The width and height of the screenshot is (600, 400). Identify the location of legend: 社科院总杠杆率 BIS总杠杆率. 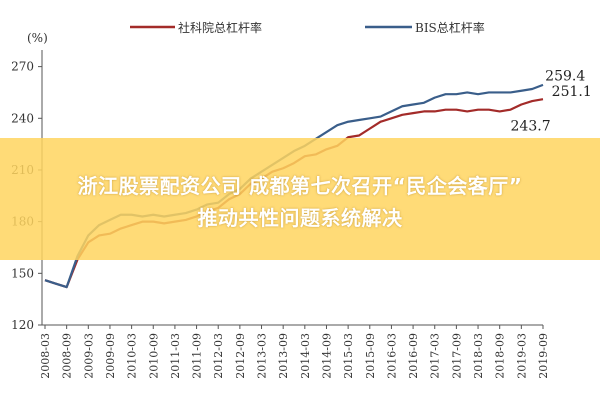
(307, 27).